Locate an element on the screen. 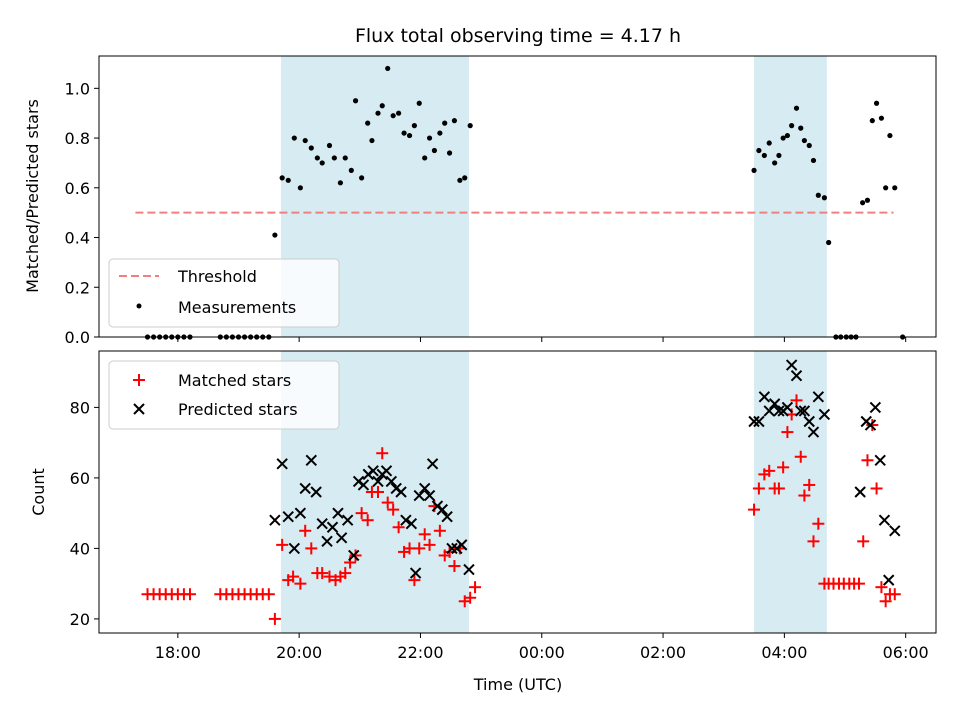  time-xtick-label: 06:00 is located at coordinates (906, 652).